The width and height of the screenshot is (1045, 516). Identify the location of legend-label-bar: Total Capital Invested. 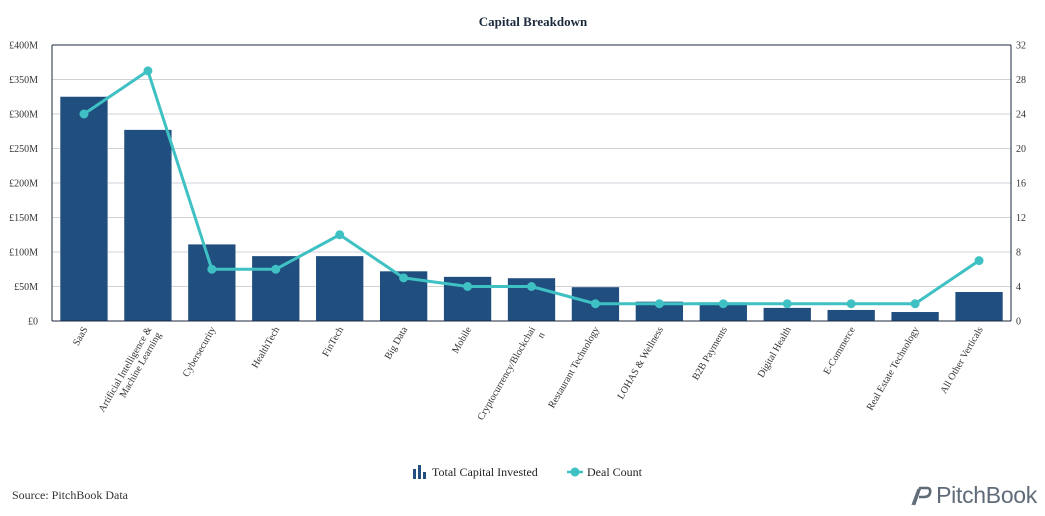
(485, 472).